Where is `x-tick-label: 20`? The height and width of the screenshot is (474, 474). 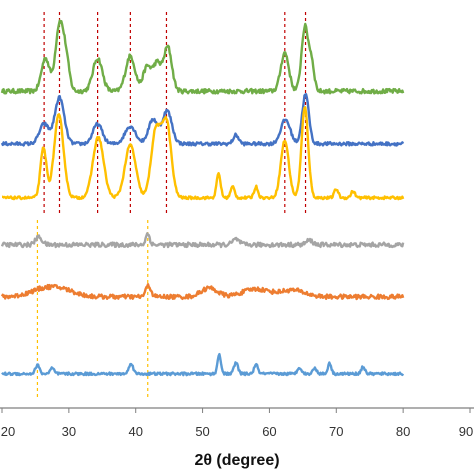 x-tick-label: 20 is located at coordinates (8, 431).